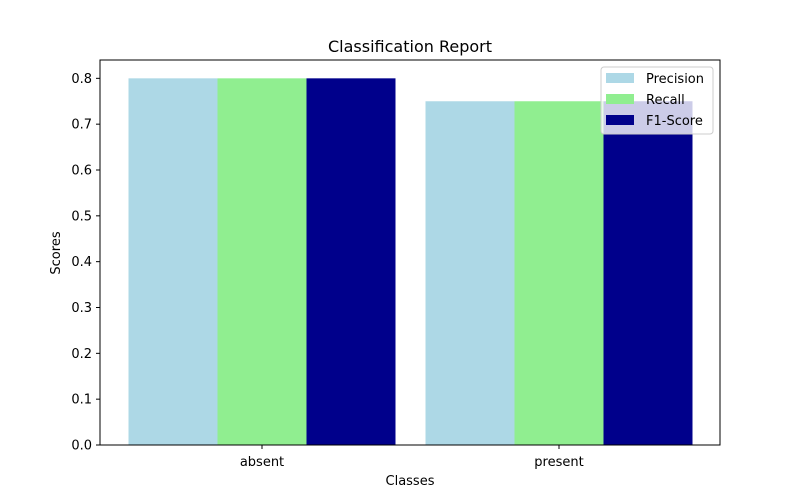 The image size is (800, 504). What do you see at coordinates (620, 120) in the screenshot?
I see `legend-swatch-f1-score` at bounding box center [620, 120].